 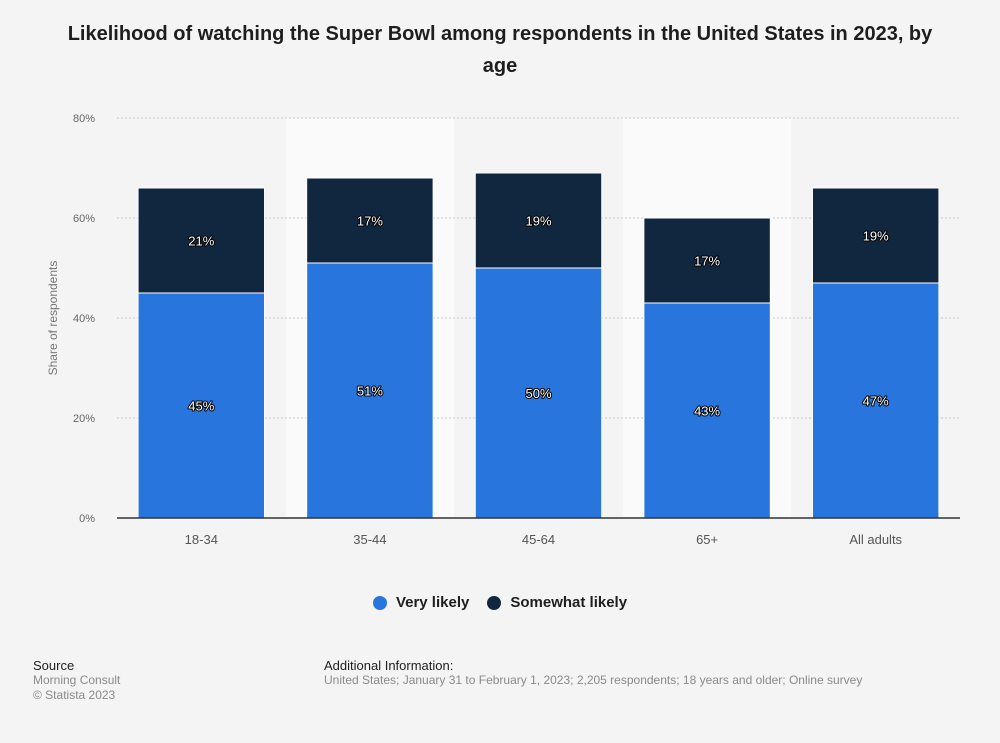 I want to click on legend-swatch-very-likely, so click(x=379, y=602).